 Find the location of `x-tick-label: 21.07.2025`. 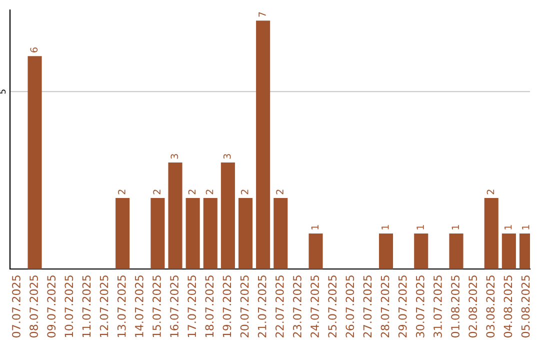

x-tick-label: 21.07.2025 is located at coordinates (262, 307).